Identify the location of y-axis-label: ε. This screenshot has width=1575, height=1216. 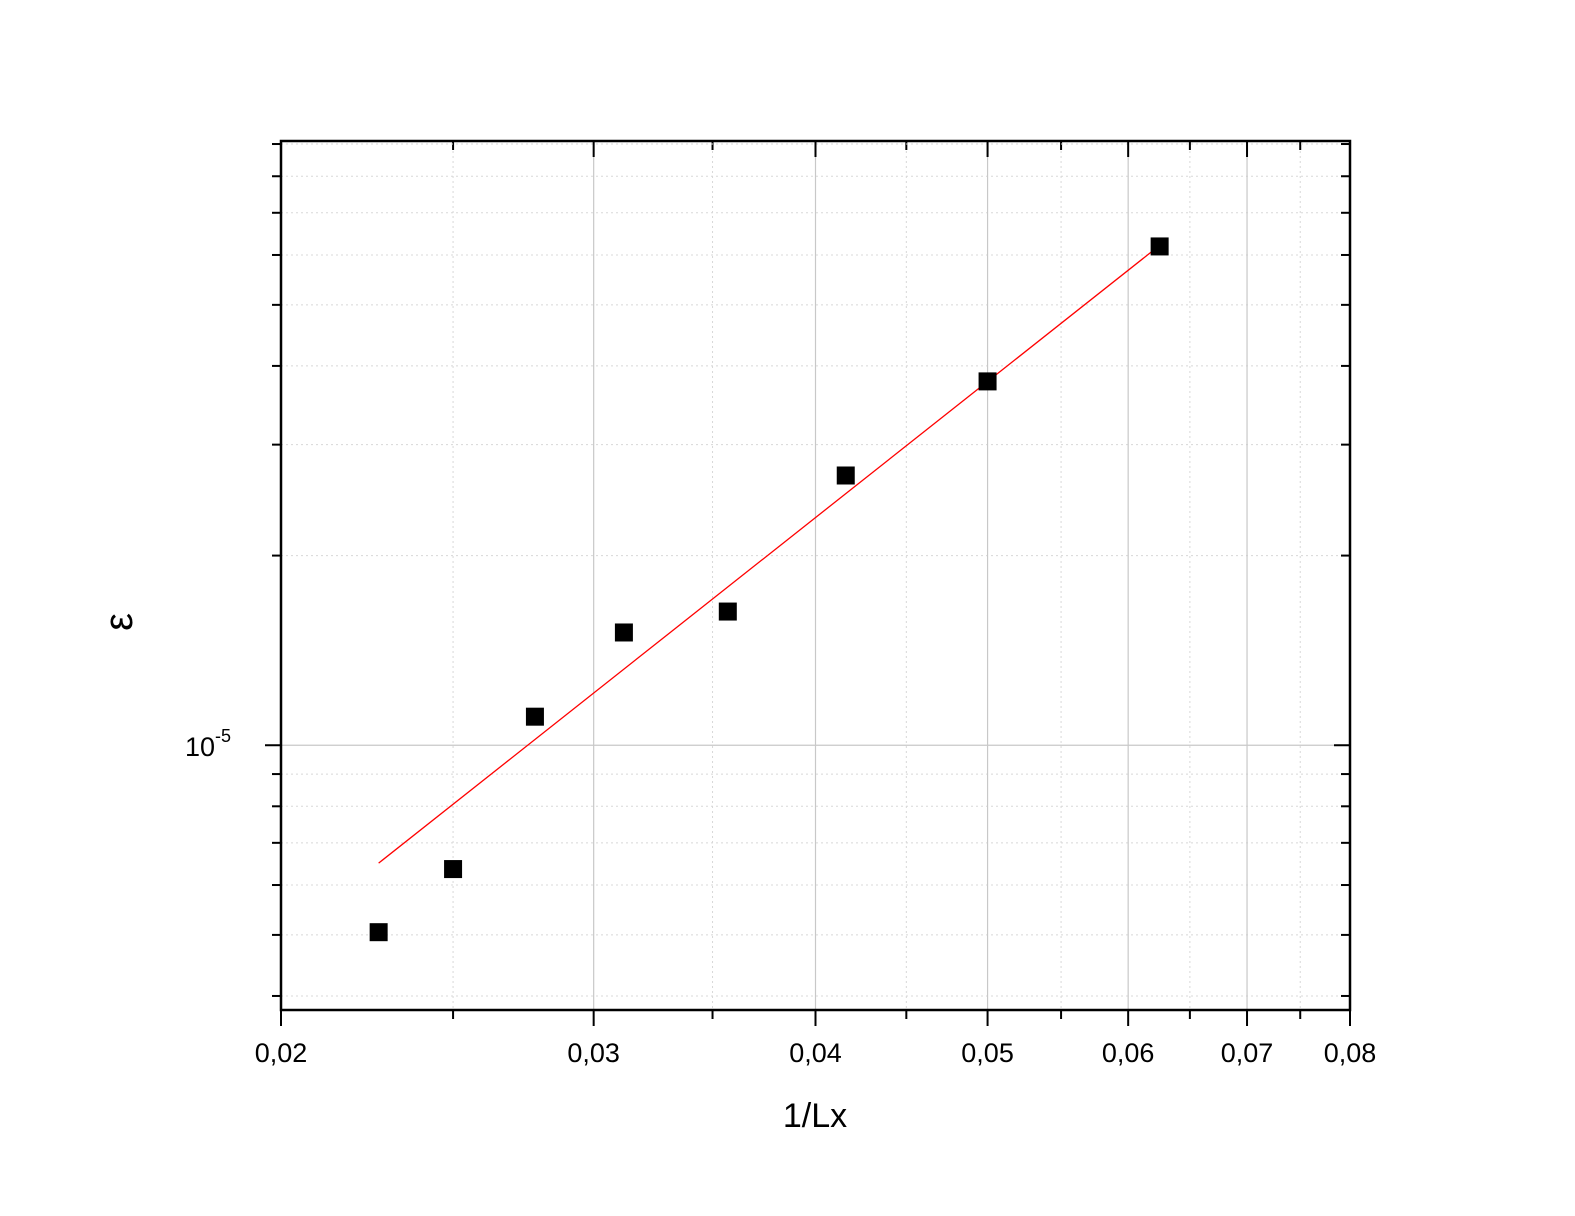
(119, 622).